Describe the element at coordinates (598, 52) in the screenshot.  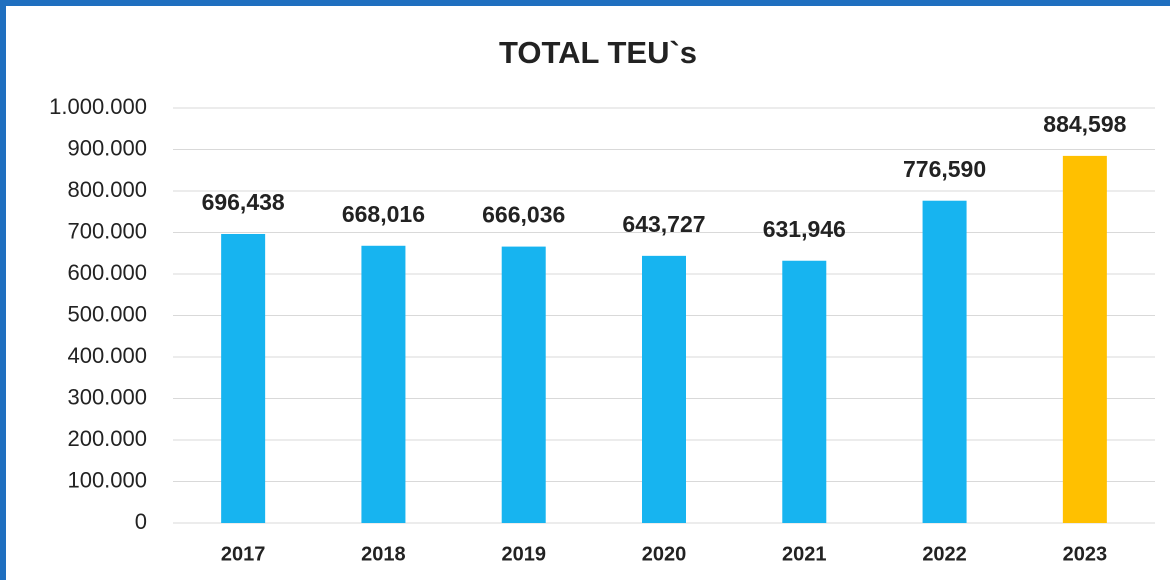
I see `chart-title: TOTAL TEU`s` at that location.